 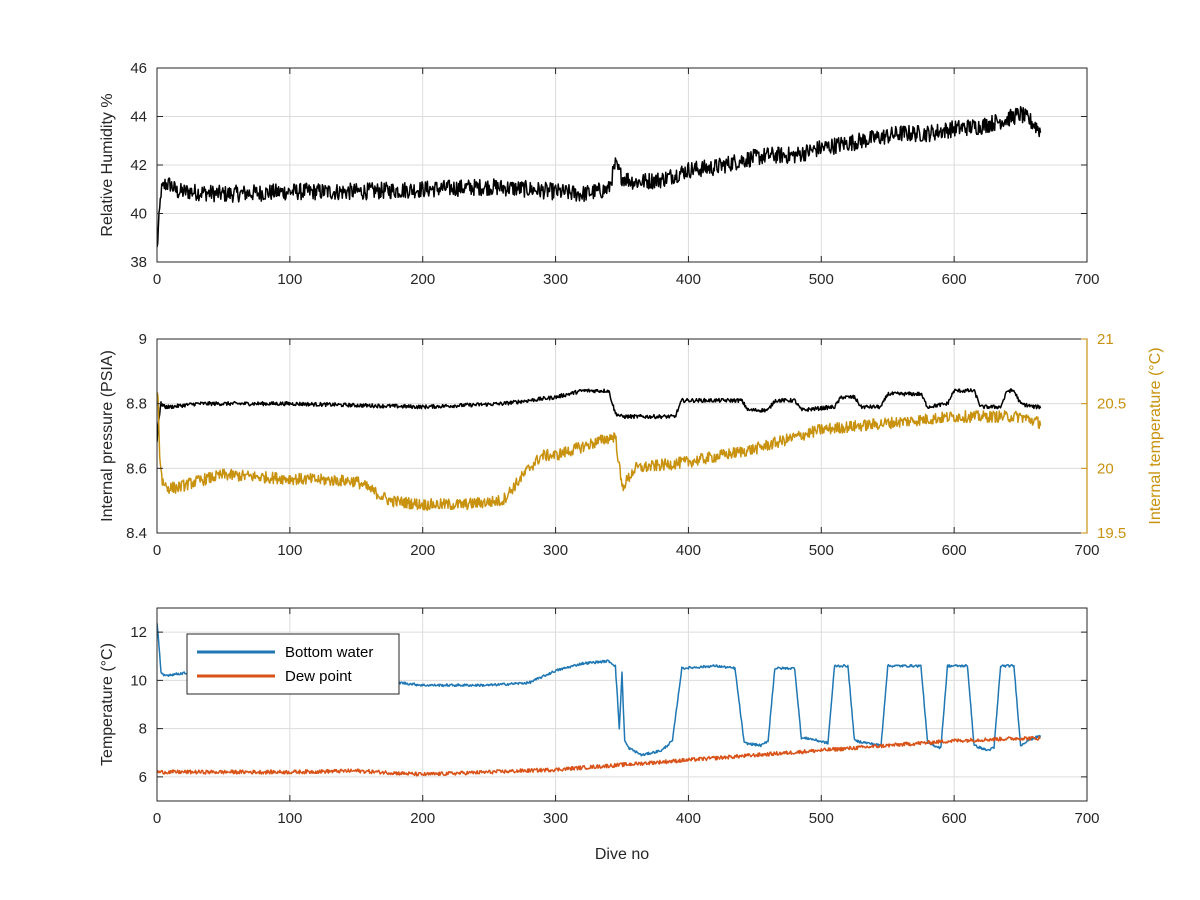 I want to click on y-tick-label: 40, so click(x=138, y=214).